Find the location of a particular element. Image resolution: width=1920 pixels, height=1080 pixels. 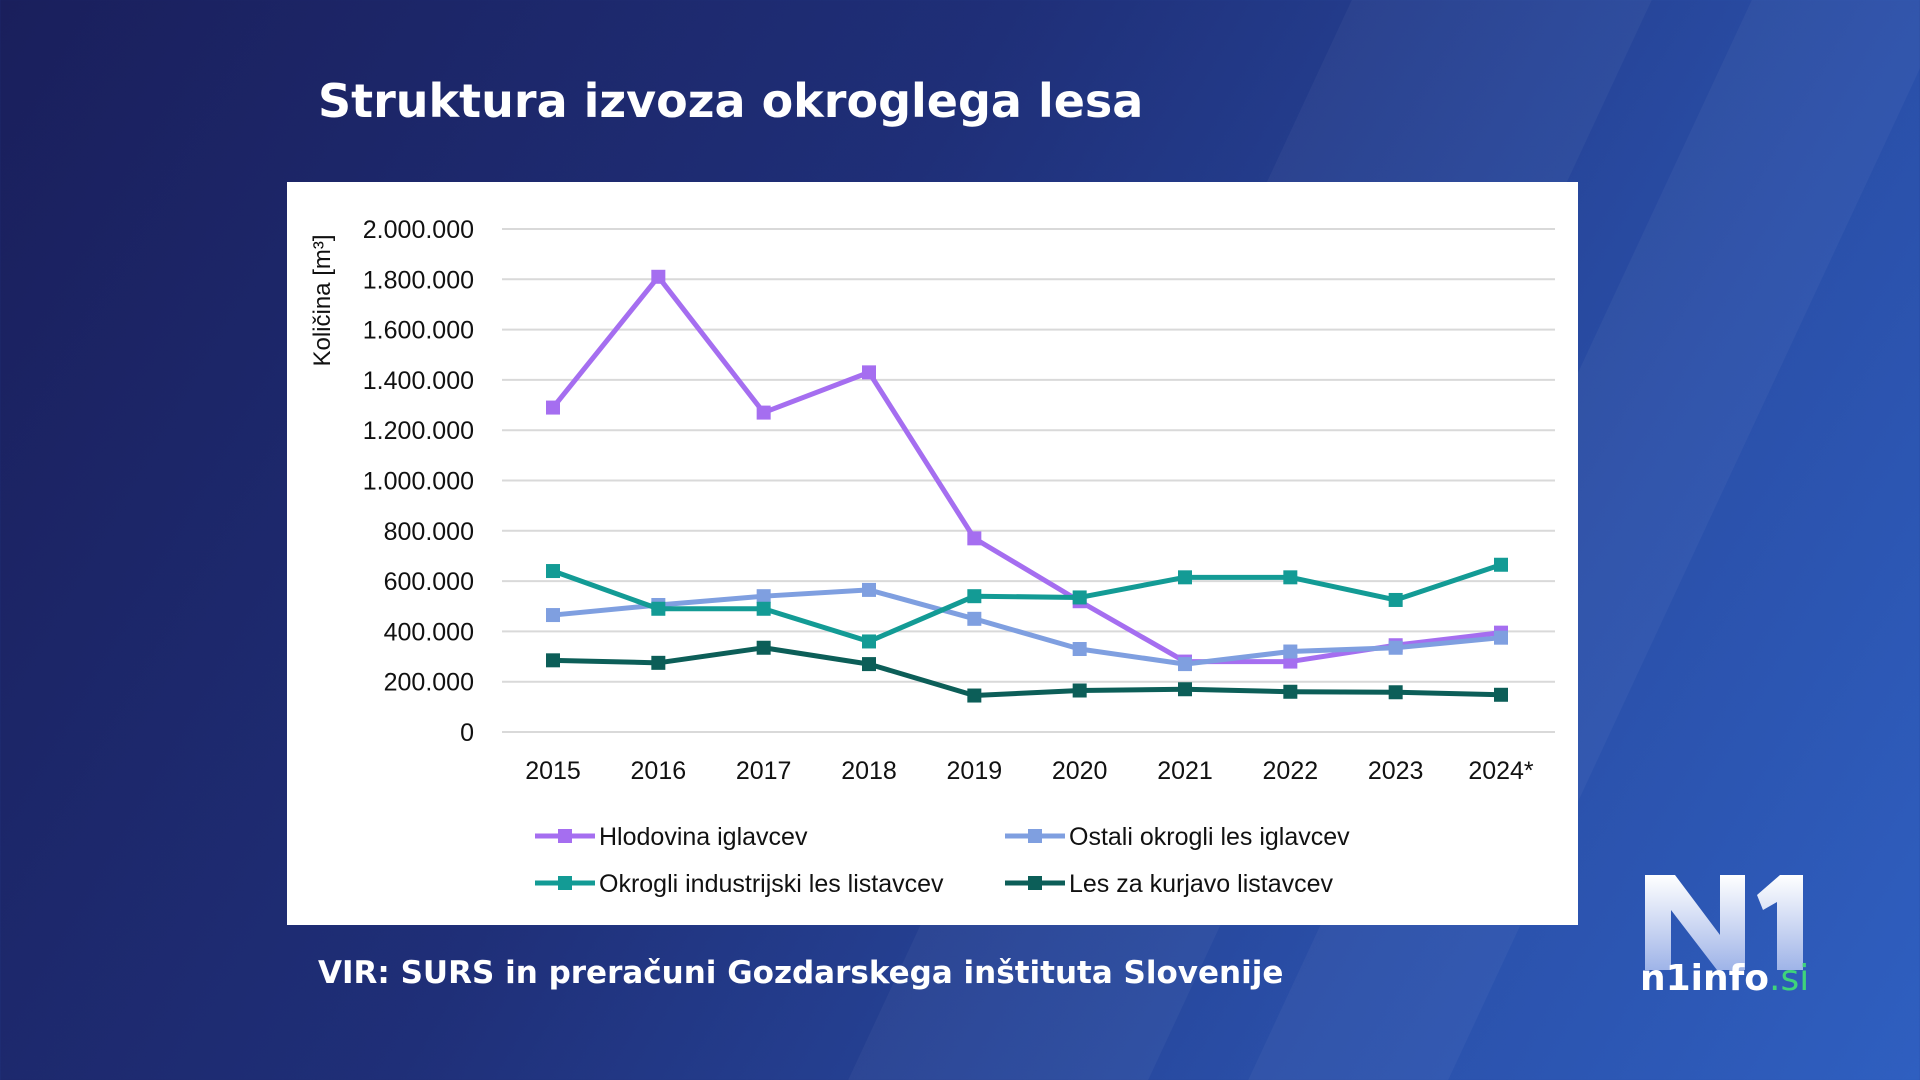

x-tick-label: 2016 is located at coordinates (659, 771).